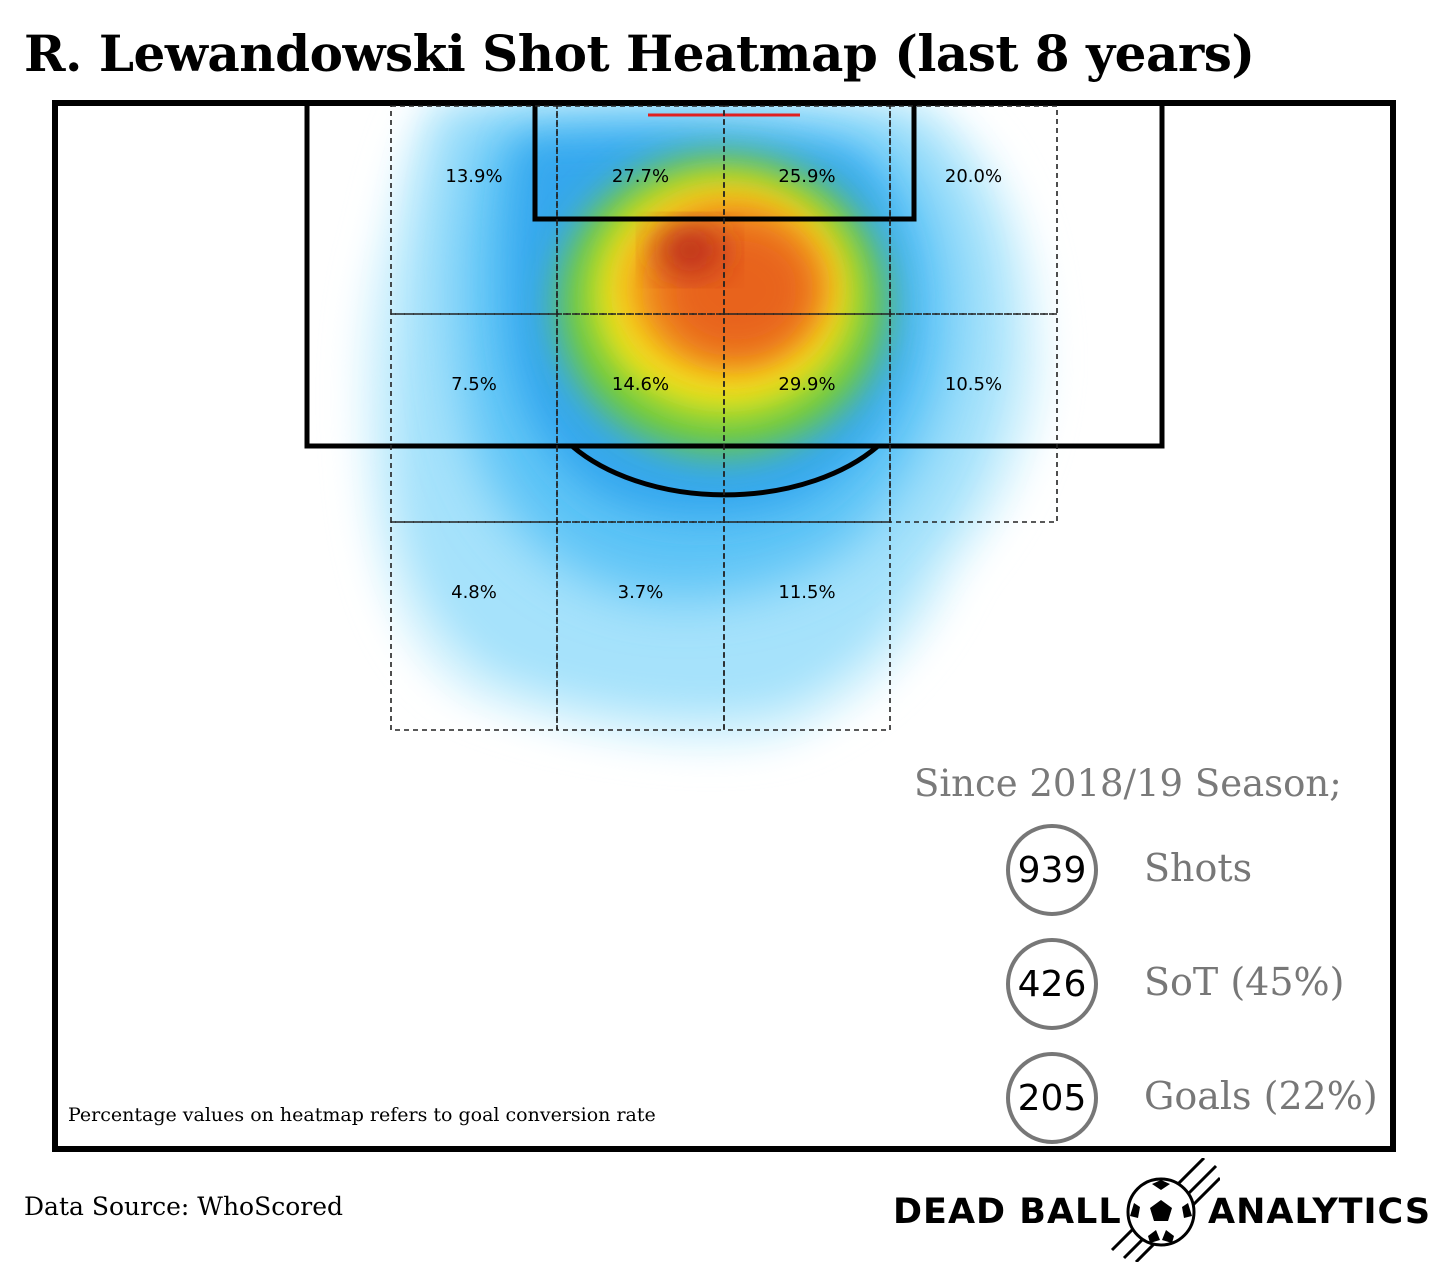 This screenshot has height=1276, width=1456. Describe the element at coordinates (807, 626) in the screenshot. I see `zone-cell-r2c2` at that location.